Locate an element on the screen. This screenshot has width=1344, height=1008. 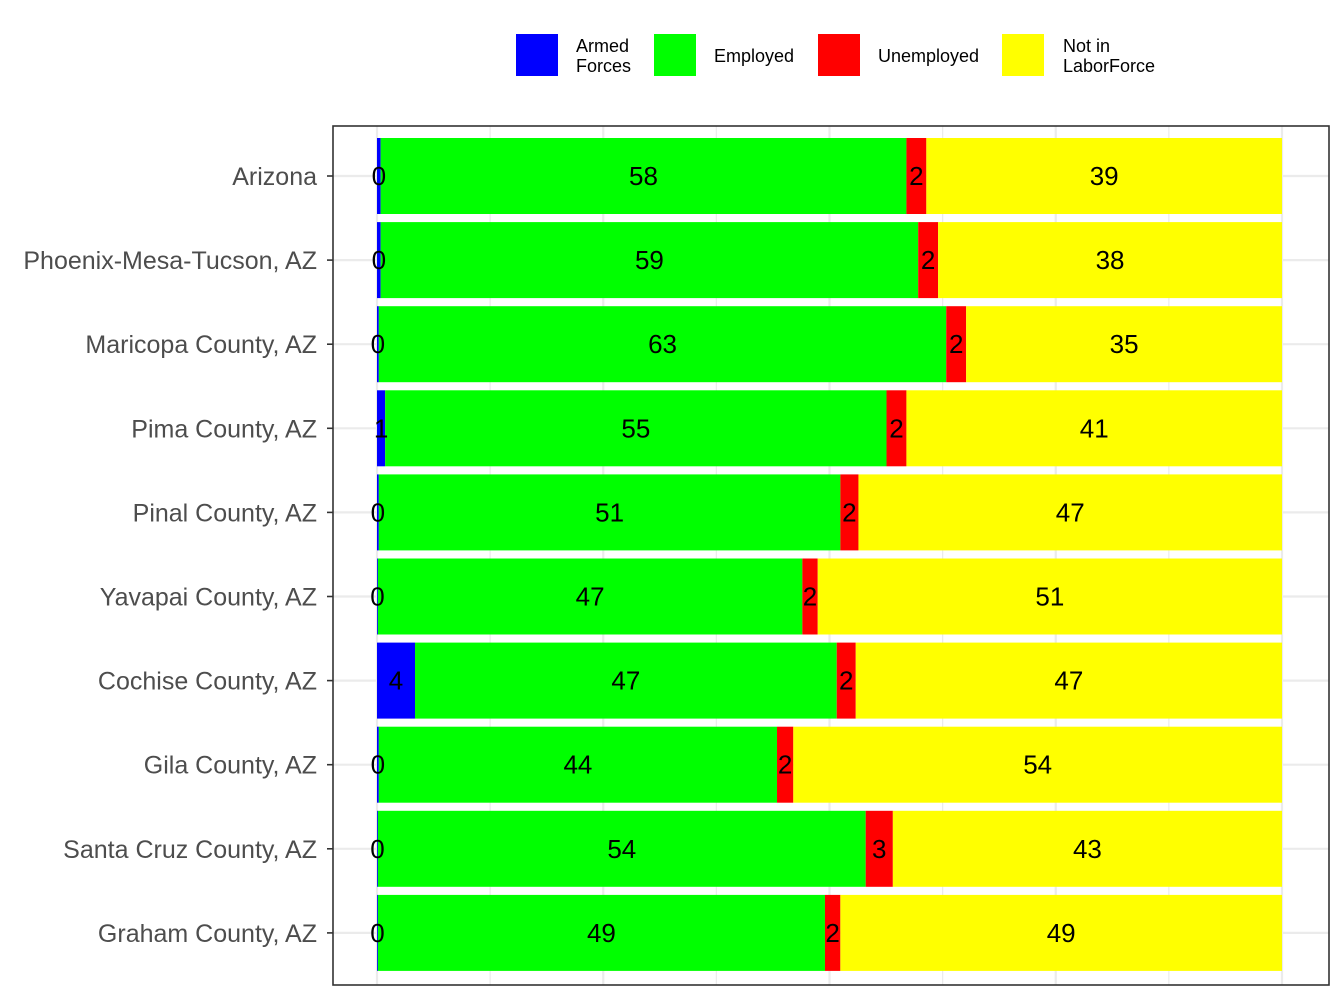
bar-label-armed-forces-gila-county-az: 0 is located at coordinates (378, 765).